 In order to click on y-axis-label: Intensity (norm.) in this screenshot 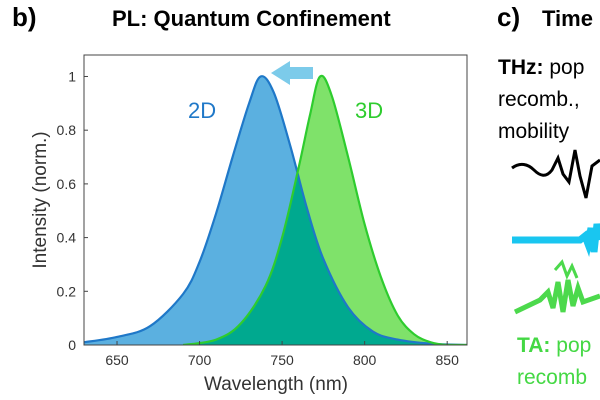, I will do `click(40, 199)`.